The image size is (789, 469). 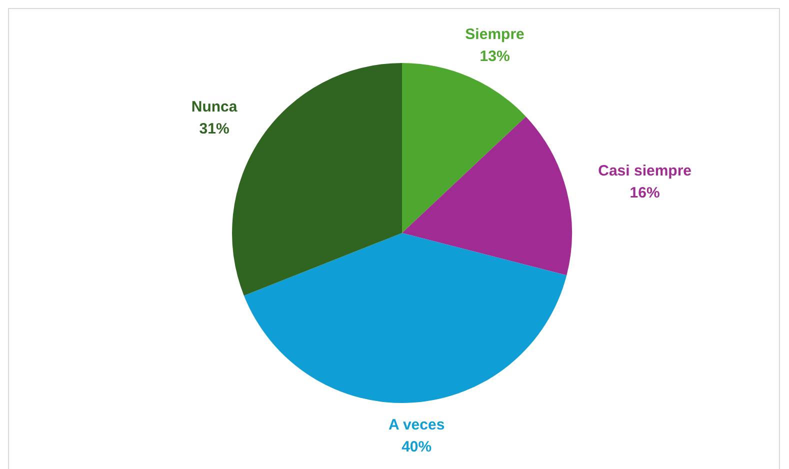 What do you see at coordinates (214, 129) in the screenshot?
I see `data-label: 31%` at bounding box center [214, 129].